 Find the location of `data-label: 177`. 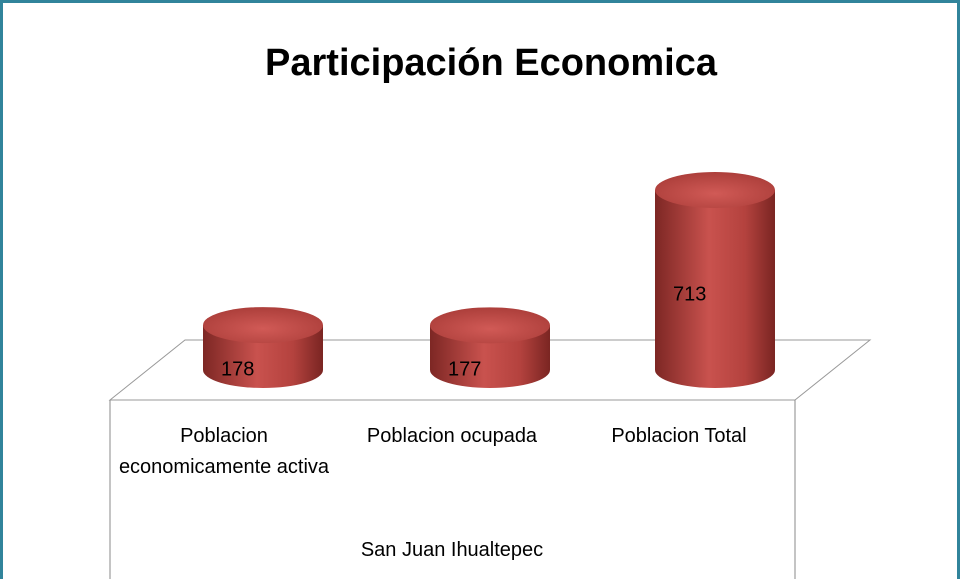

data-label: 177 is located at coordinates (464, 369).